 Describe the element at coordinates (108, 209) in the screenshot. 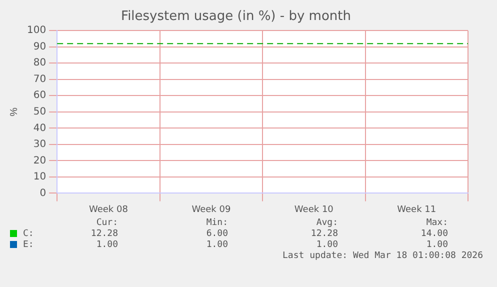

I see `x-tick-label: Week 08` at that location.